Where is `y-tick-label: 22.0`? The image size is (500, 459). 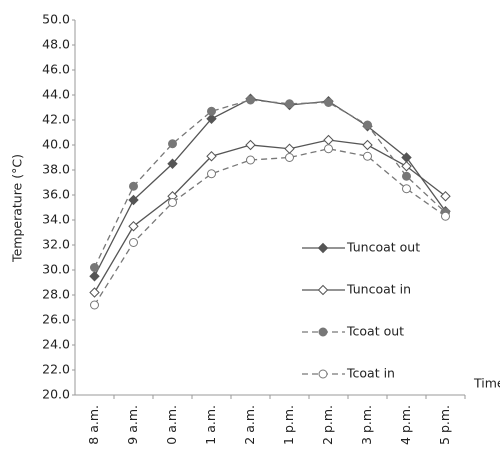
y-tick-label: 22.0 is located at coordinates (56, 369).